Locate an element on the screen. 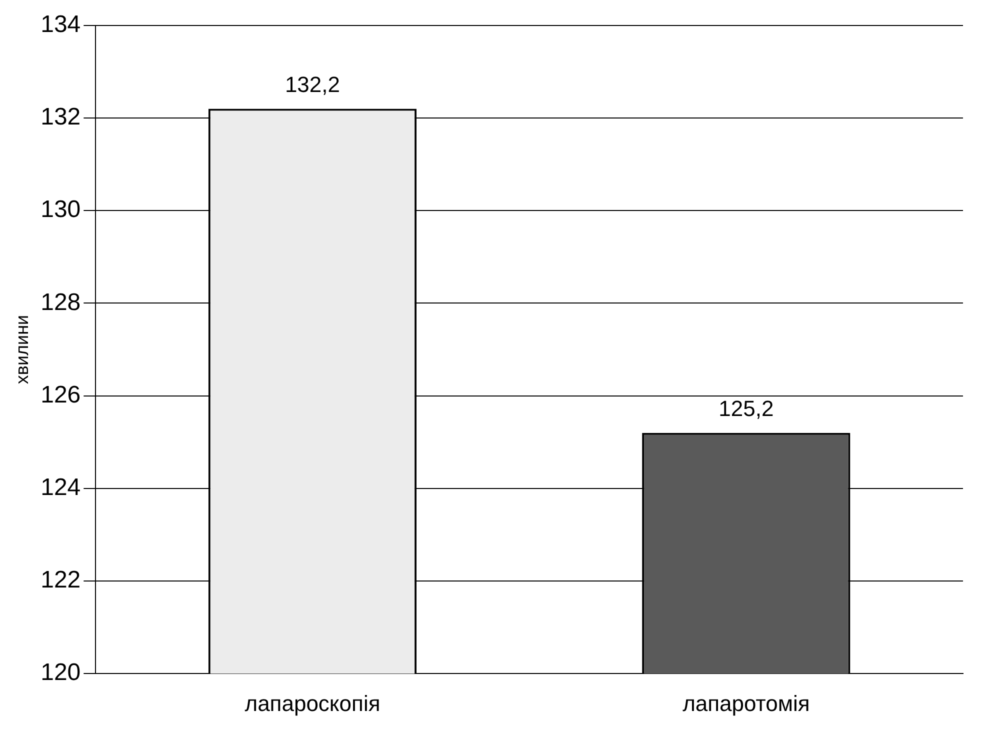  x-tick-label: лапаротомія is located at coordinates (746, 703).